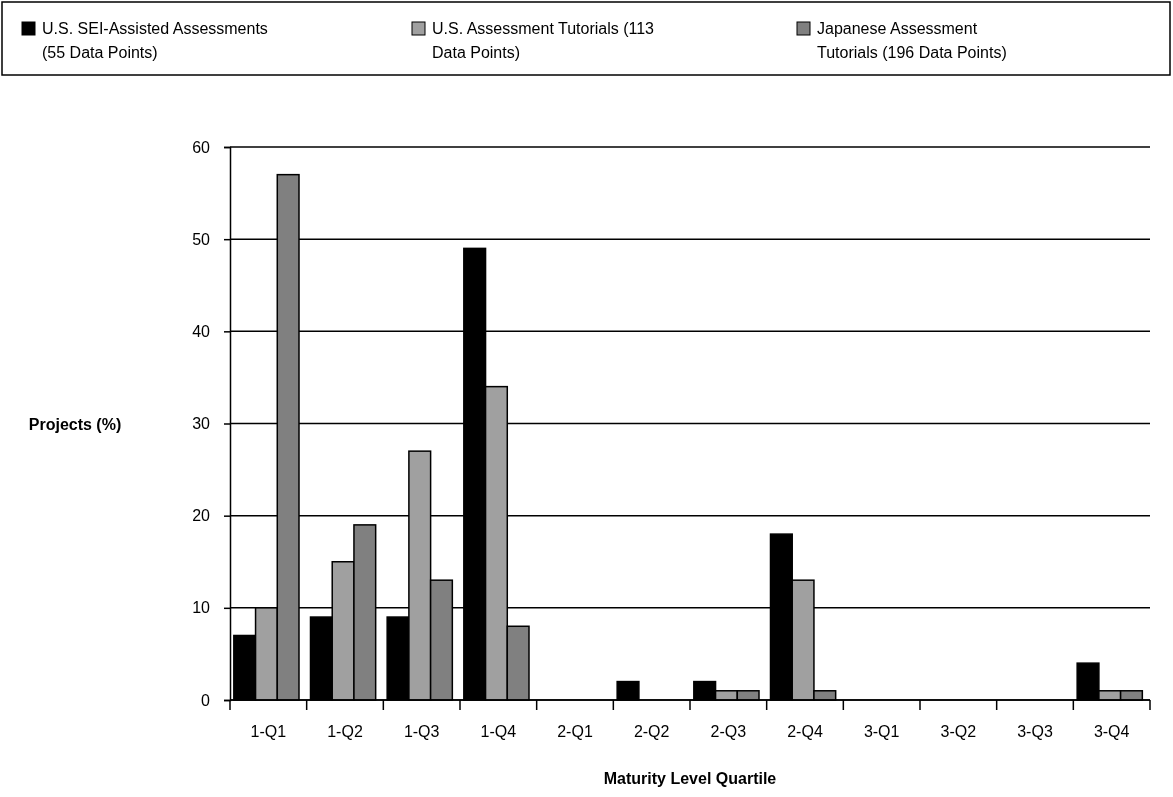 The image size is (1173, 797). I want to click on y-tick-label: 50, so click(201, 239).